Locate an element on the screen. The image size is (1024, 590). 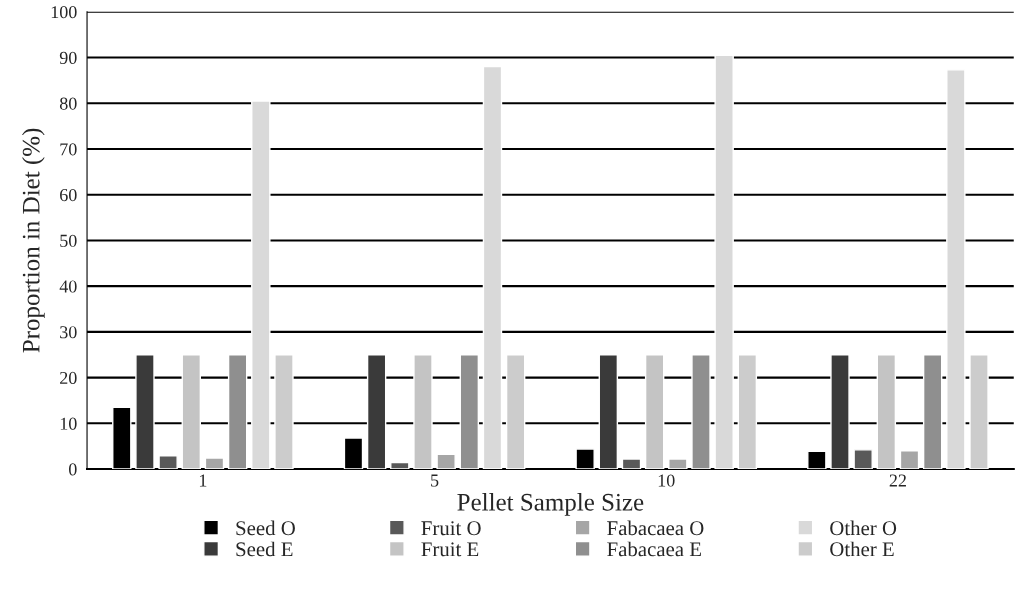
x-tick-label: 5 is located at coordinates (435, 480).